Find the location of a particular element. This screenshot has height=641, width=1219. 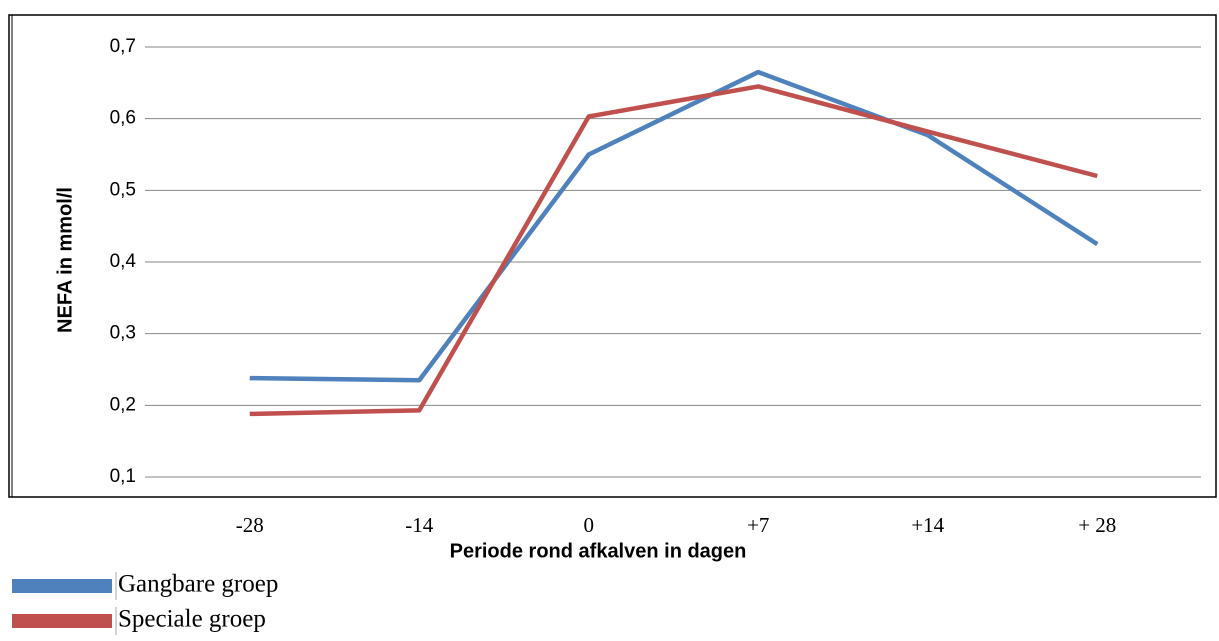

y-tick-label: 0,1 is located at coordinates (123, 476).